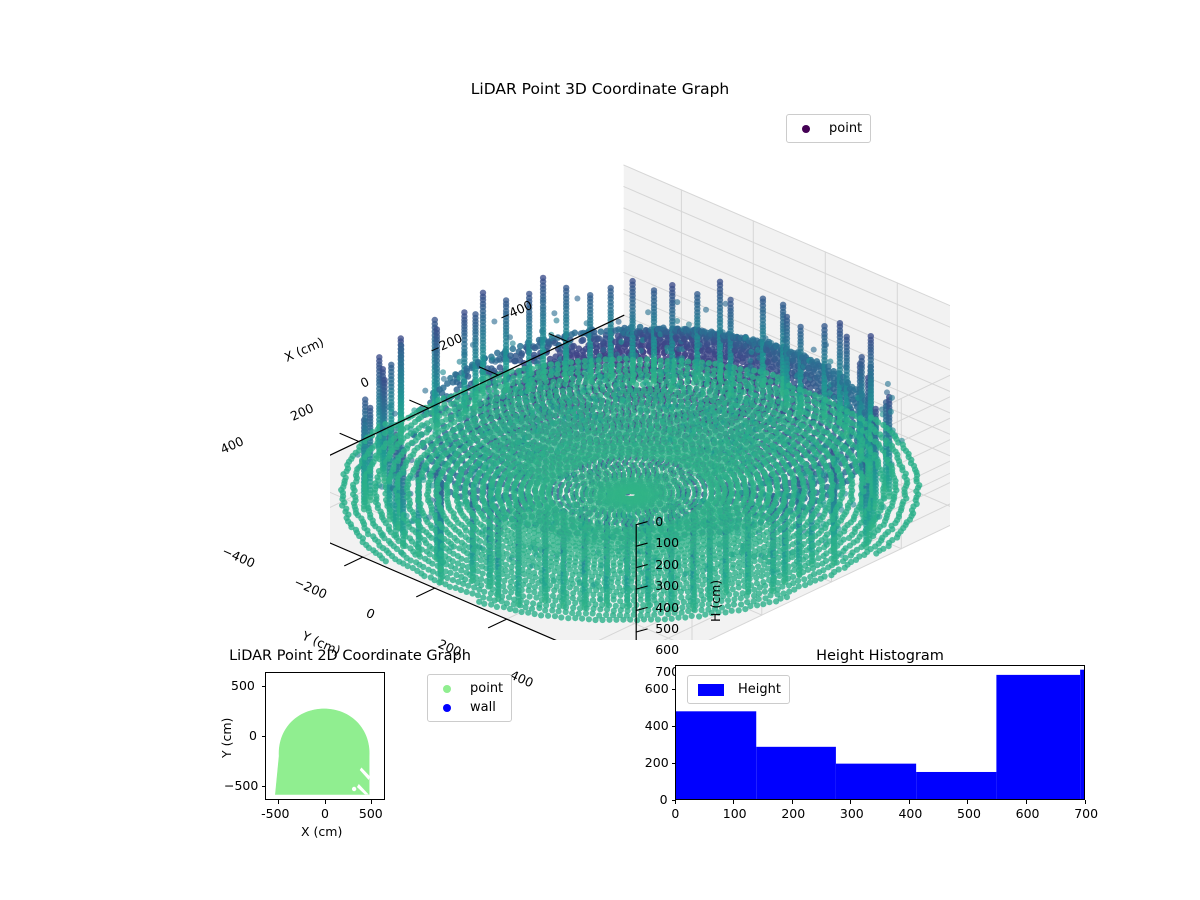 The height and width of the screenshot is (900, 1200). I want to click on legend-item-height: Height, so click(738, 689).